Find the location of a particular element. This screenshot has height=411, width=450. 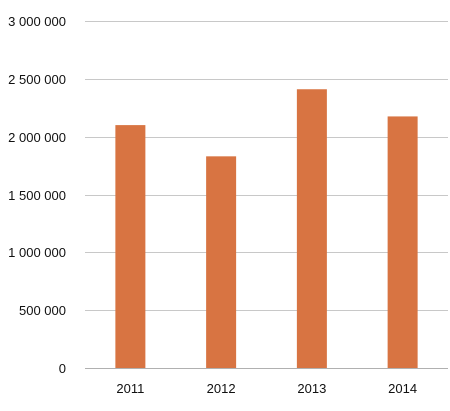

y-tick-label: 1 000 000 is located at coordinates (37, 252).